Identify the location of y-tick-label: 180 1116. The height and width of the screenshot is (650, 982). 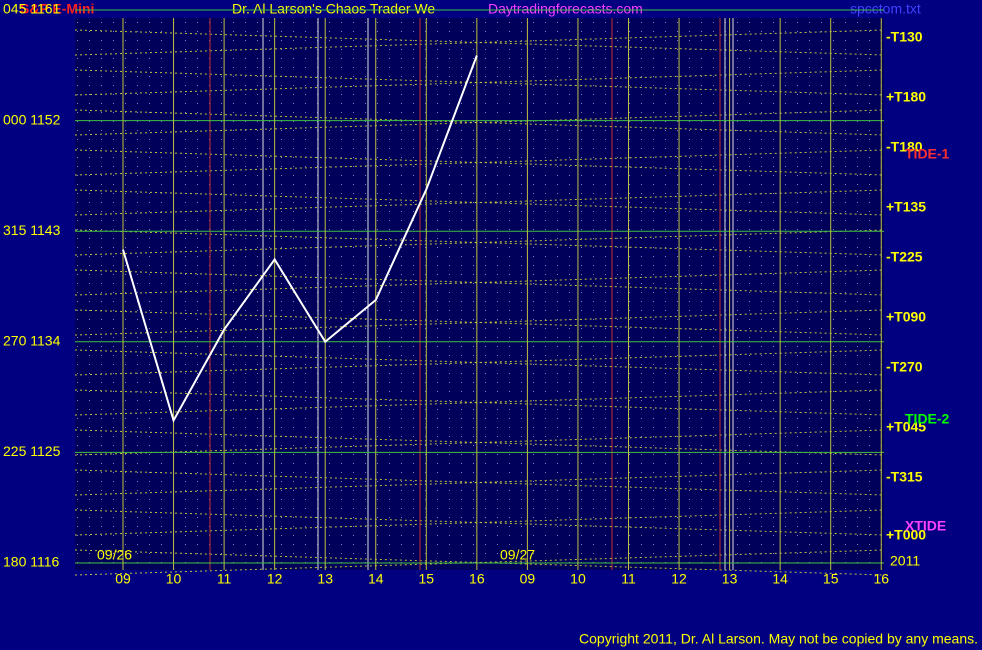
(31, 562).